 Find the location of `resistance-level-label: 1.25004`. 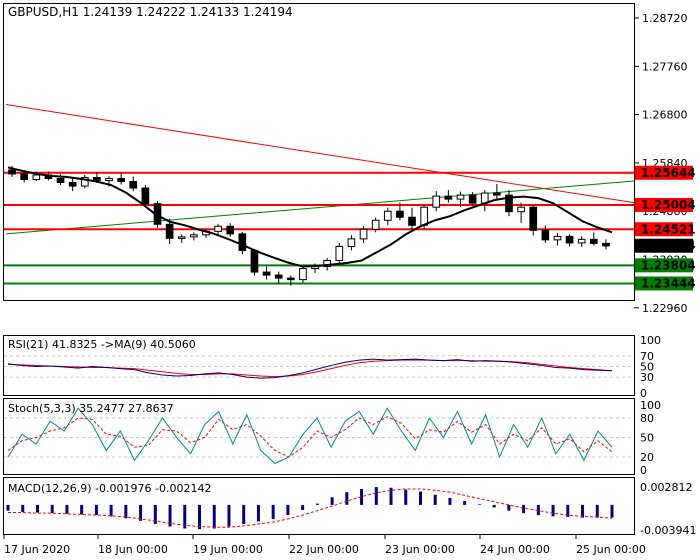

resistance-level-label: 1.25004 is located at coordinates (668, 205).